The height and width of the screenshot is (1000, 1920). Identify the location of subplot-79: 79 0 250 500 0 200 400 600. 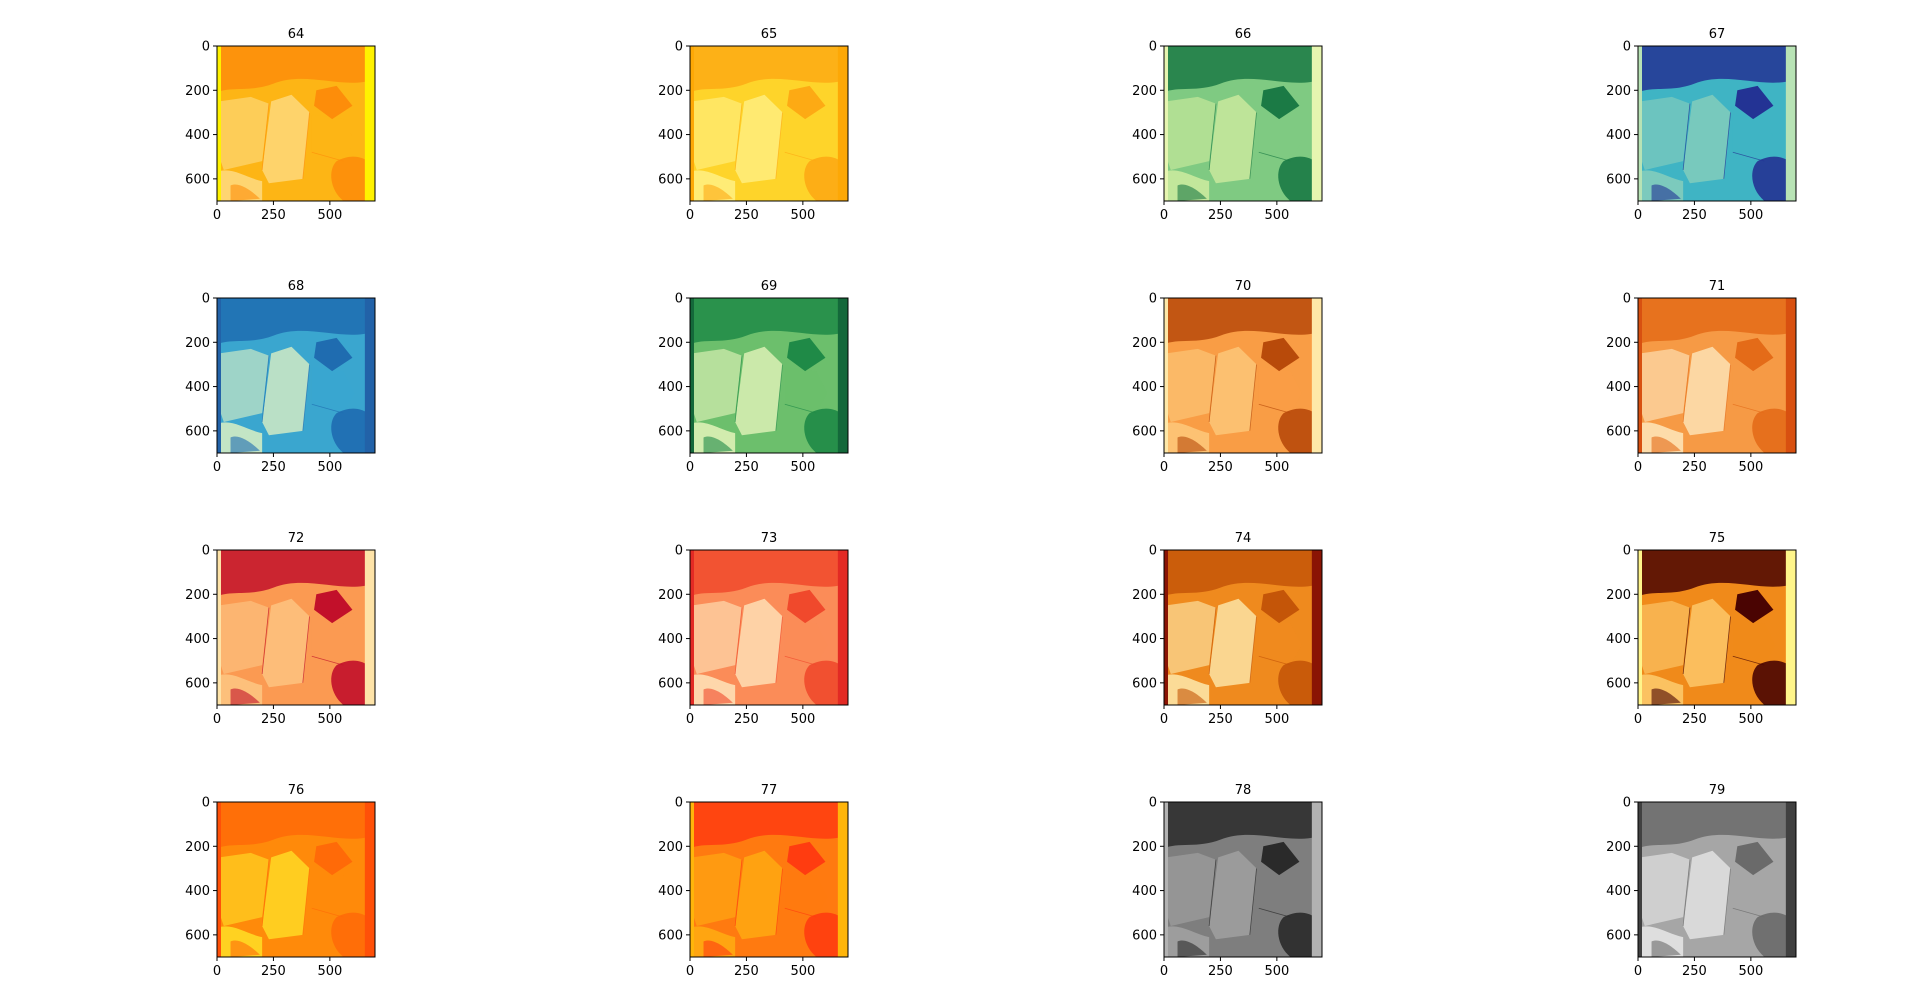
(1701, 881).